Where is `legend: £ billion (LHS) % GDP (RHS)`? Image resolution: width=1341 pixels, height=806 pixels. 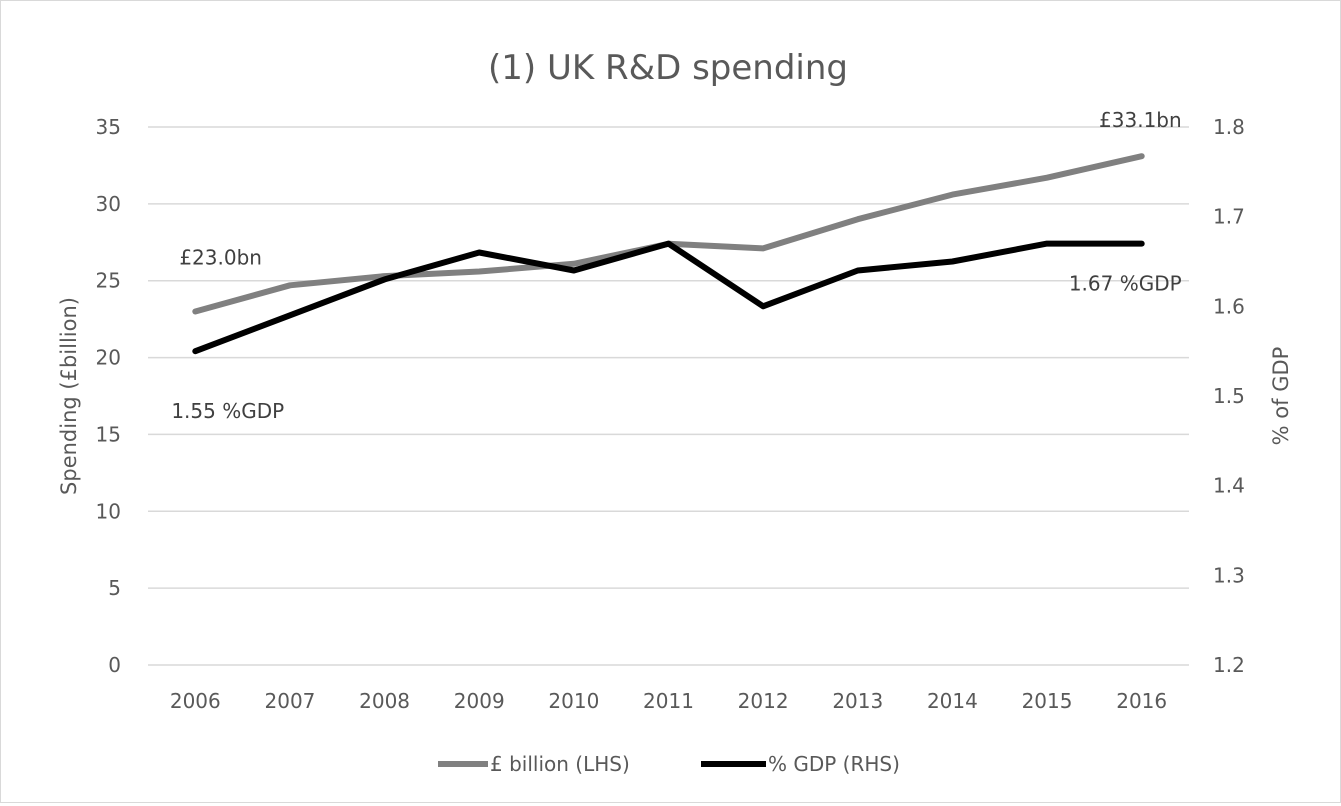
legend: £ billion (LHS) % GDP (RHS) is located at coordinates (669, 764).